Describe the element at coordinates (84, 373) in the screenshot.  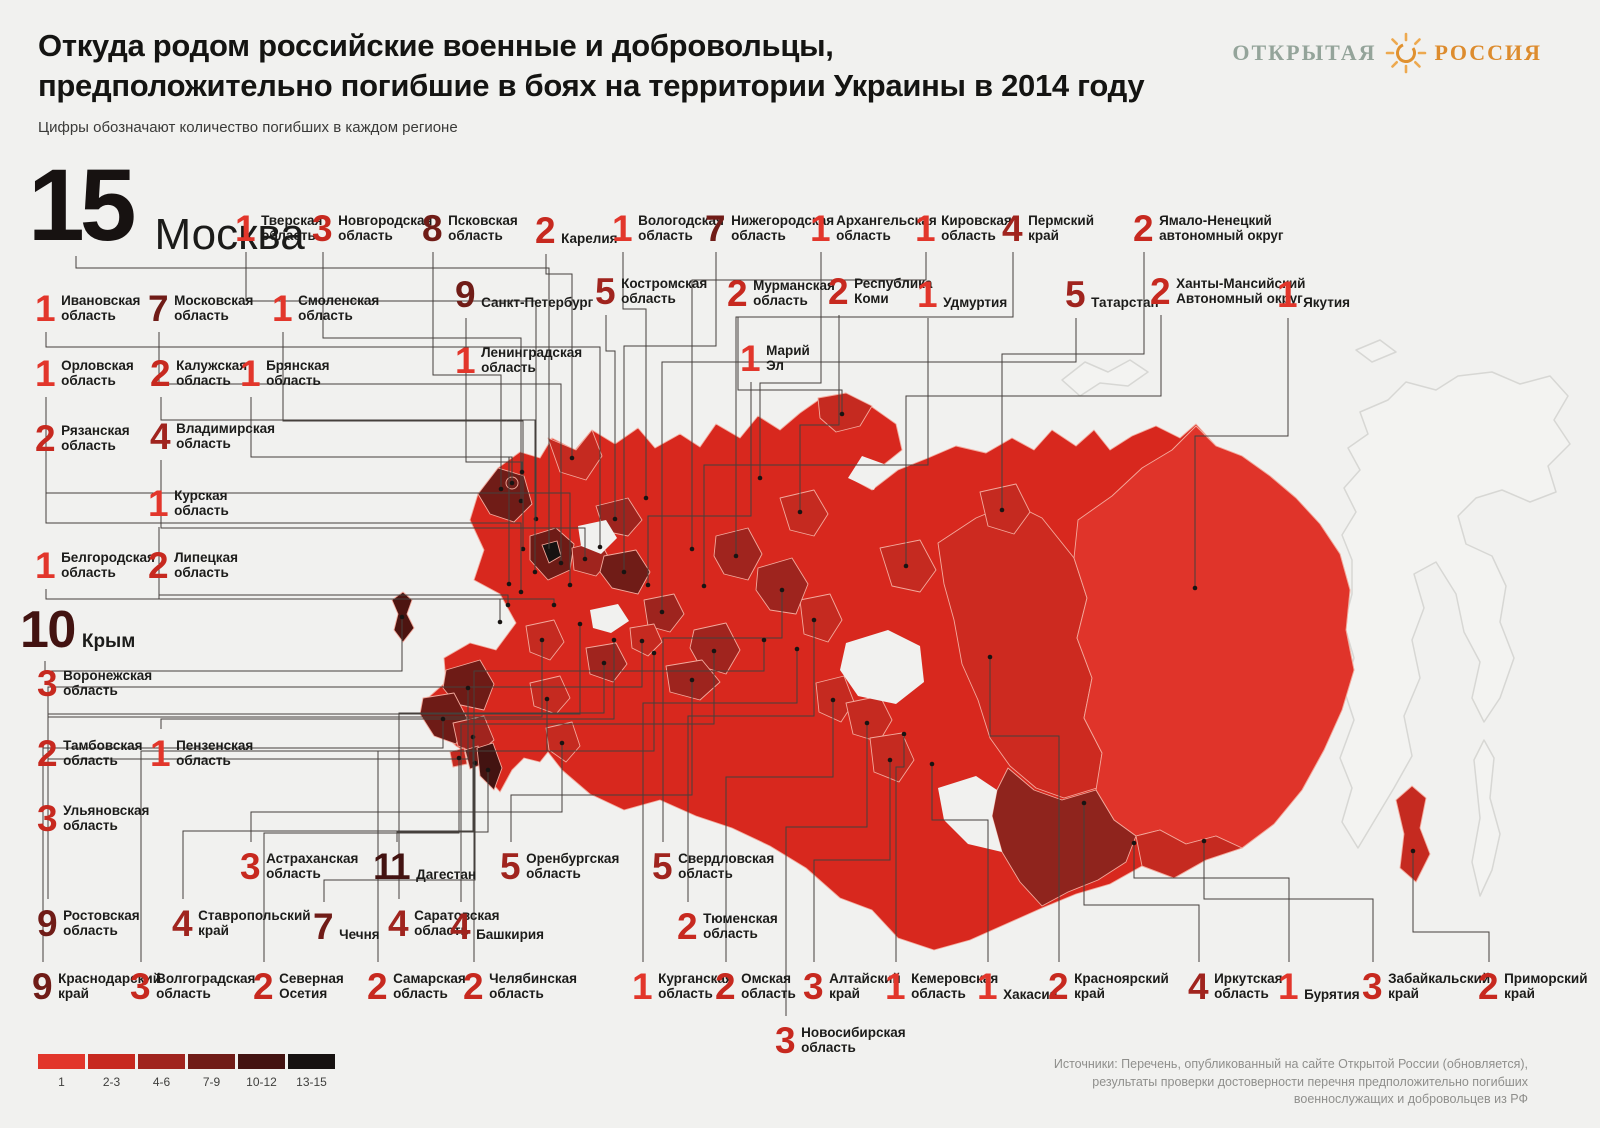
I see `region-label: 1 Орловская область` at that location.